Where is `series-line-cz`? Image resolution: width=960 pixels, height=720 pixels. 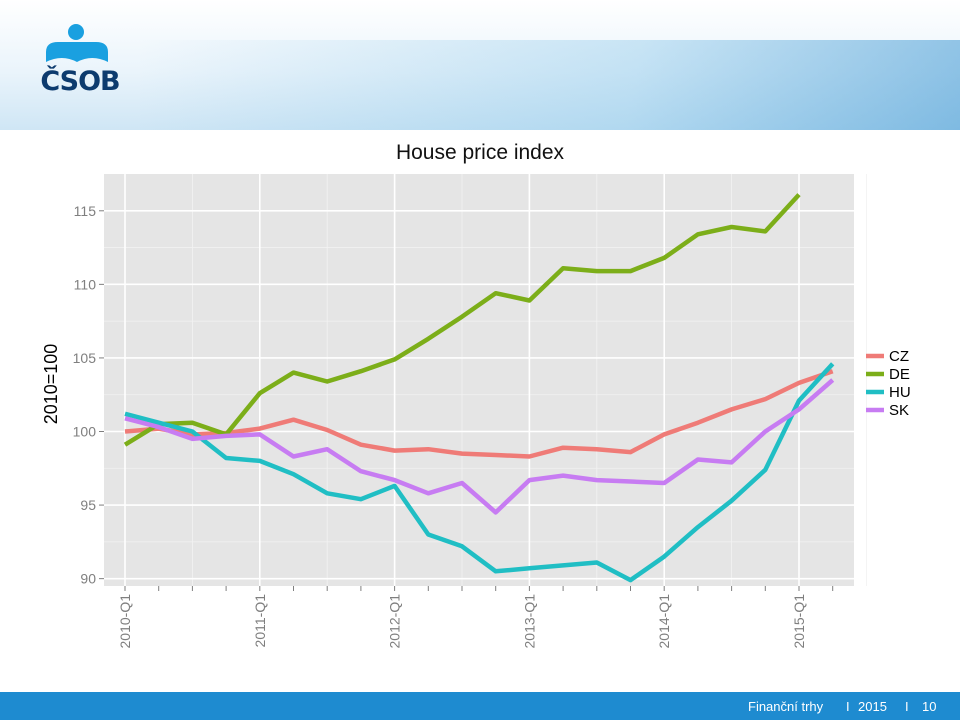
series-line-cz is located at coordinates (479, 414).